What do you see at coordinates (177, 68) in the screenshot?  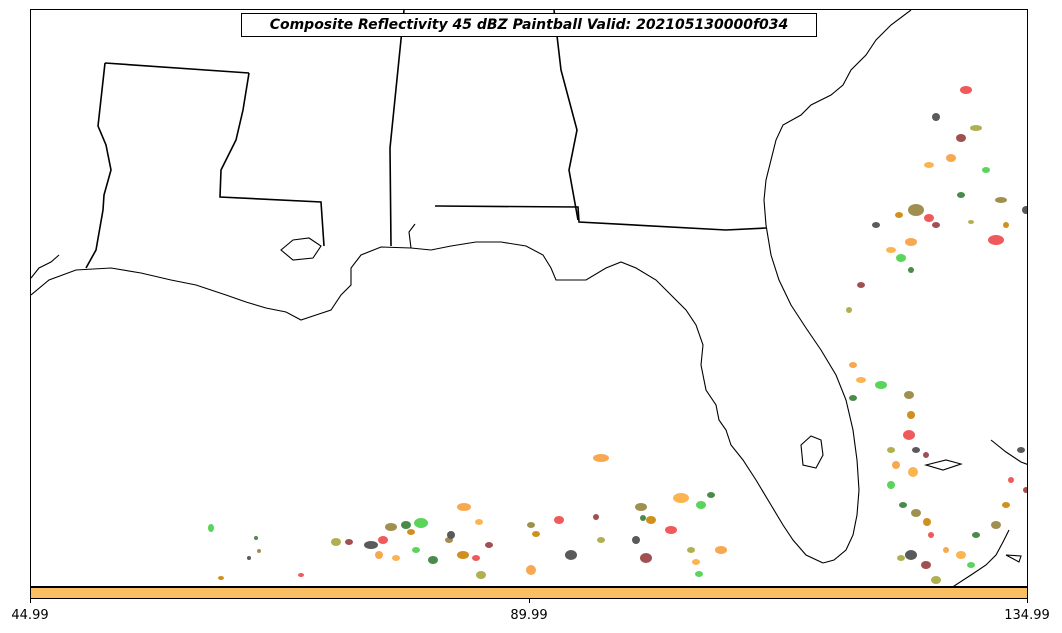 I see `ar-ms-border-line` at bounding box center [177, 68].